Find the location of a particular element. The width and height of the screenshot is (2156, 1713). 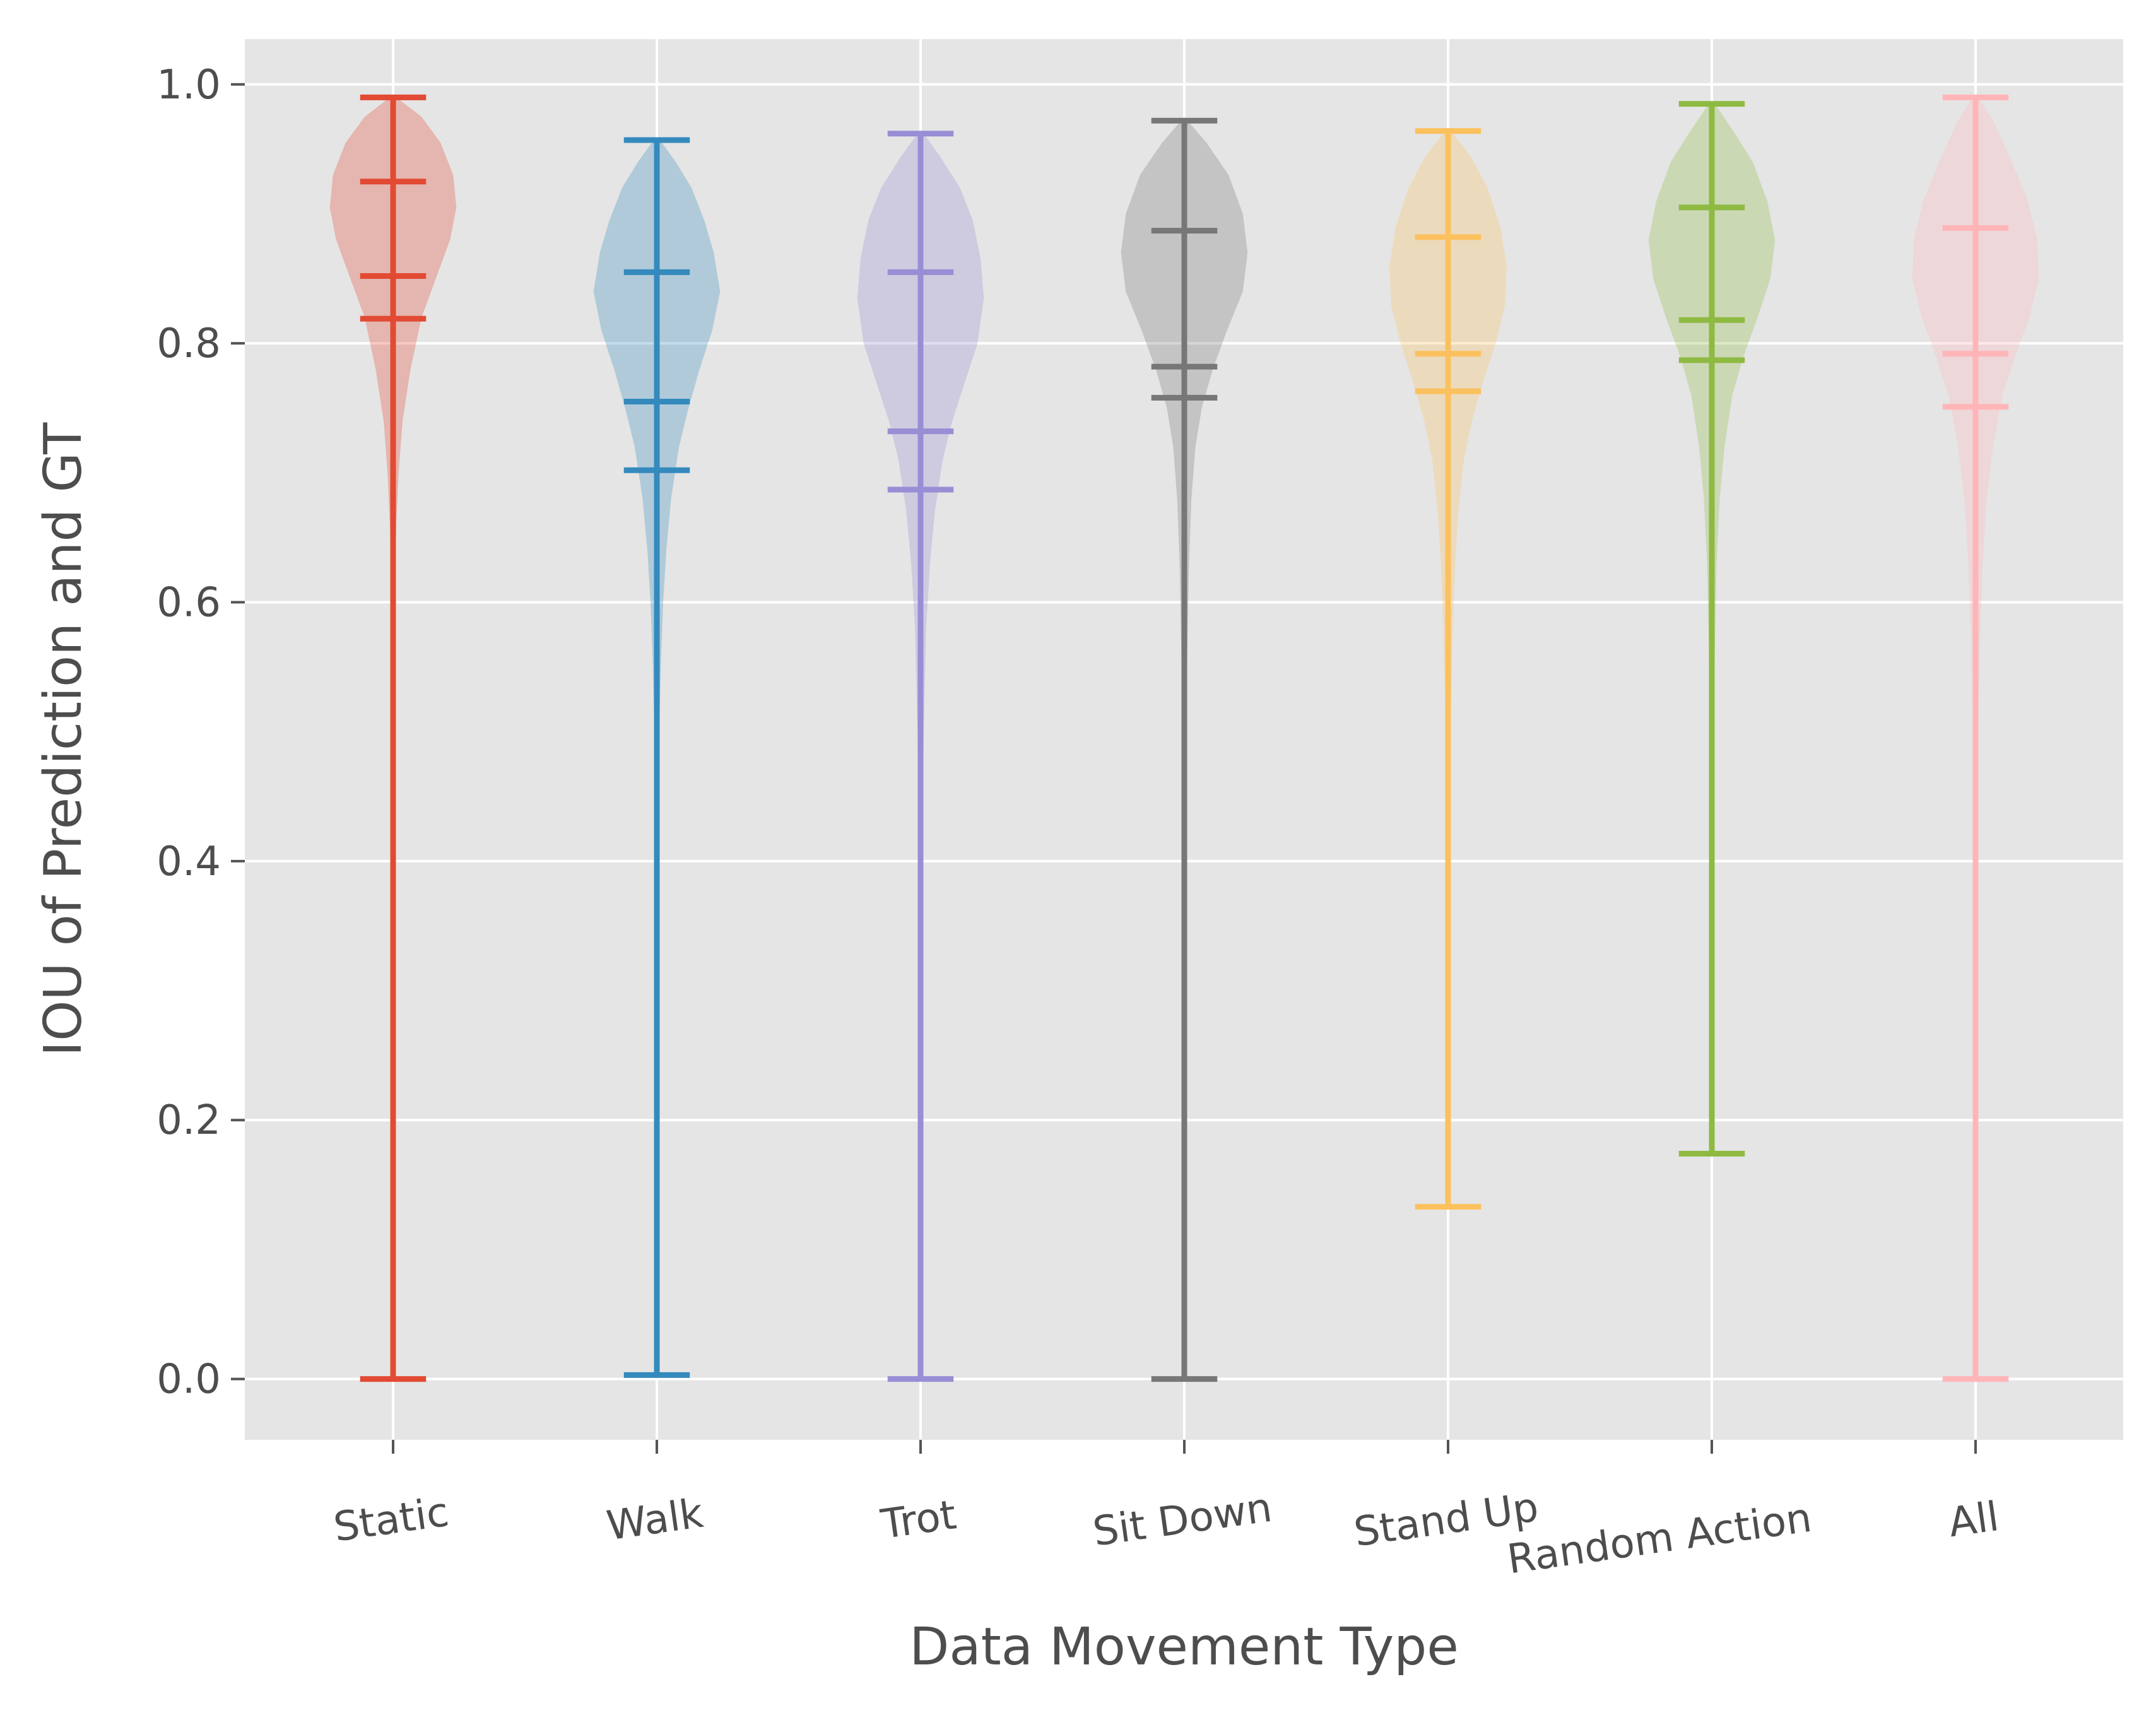

x-tick-label: Trot is located at coordinates (918, 1520).